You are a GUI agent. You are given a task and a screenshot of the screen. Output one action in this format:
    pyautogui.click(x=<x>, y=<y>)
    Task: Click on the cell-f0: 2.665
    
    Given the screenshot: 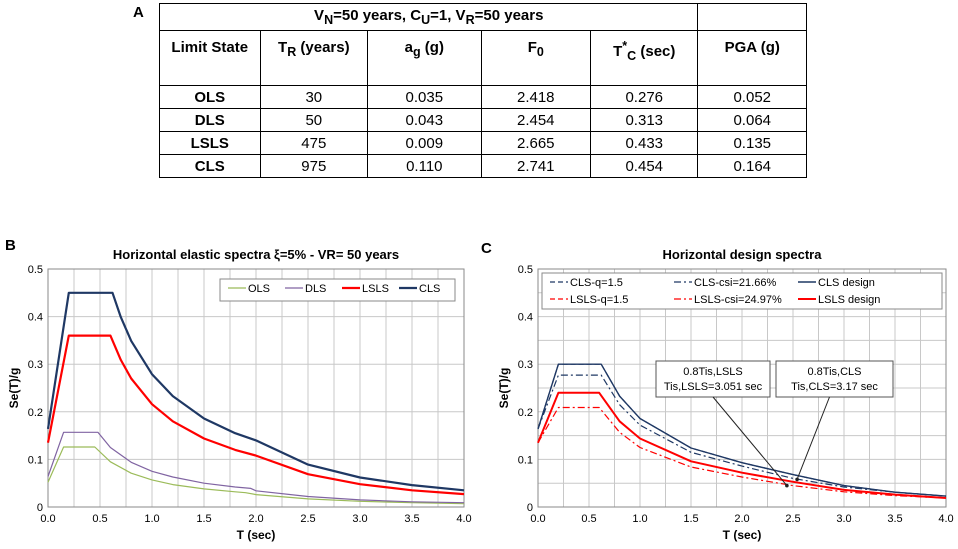 What is the action you would take?
    pyautogui.click(x=536, y=143)
    